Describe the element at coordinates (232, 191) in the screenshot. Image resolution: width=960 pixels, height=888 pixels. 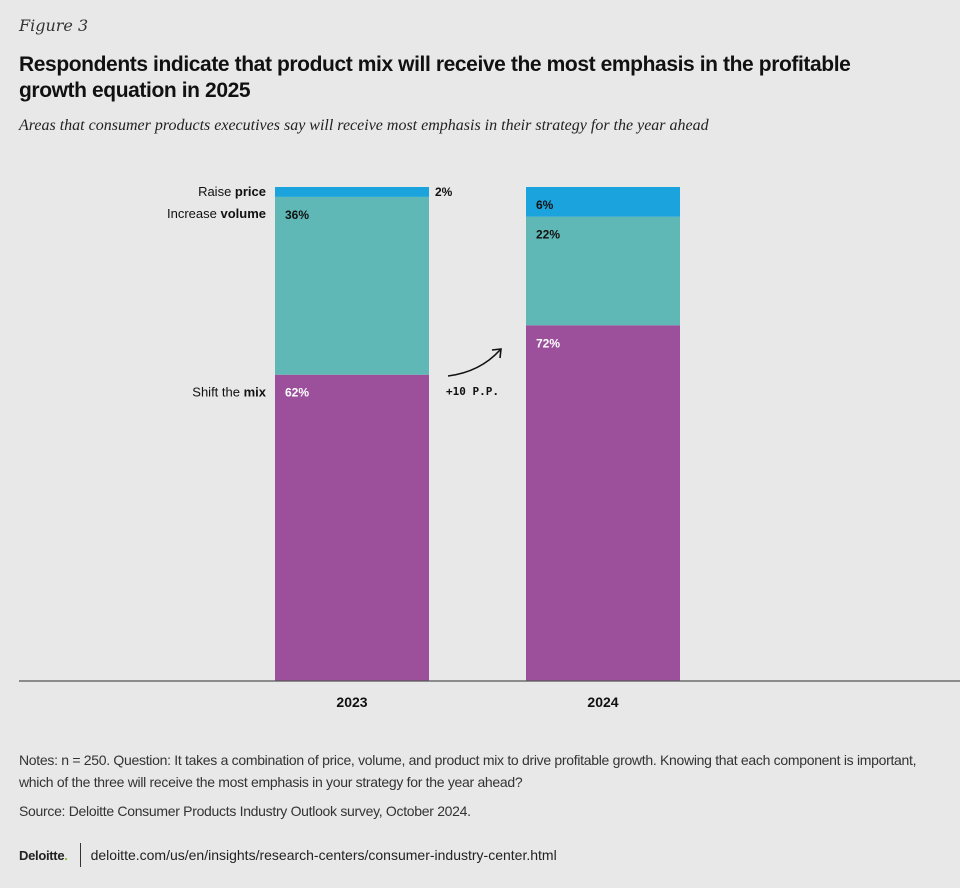
I see `legend-label: Raise price` at that location.